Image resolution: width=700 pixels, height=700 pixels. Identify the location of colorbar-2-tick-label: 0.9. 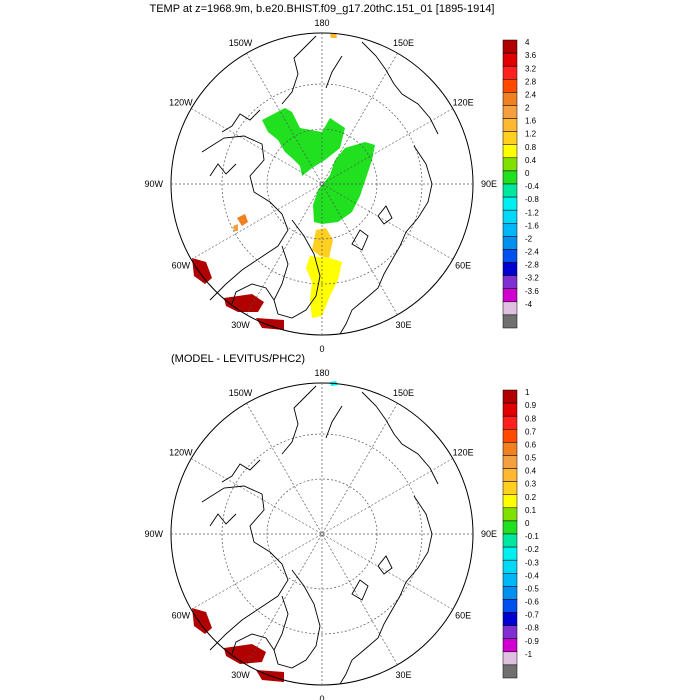
(531, 405).